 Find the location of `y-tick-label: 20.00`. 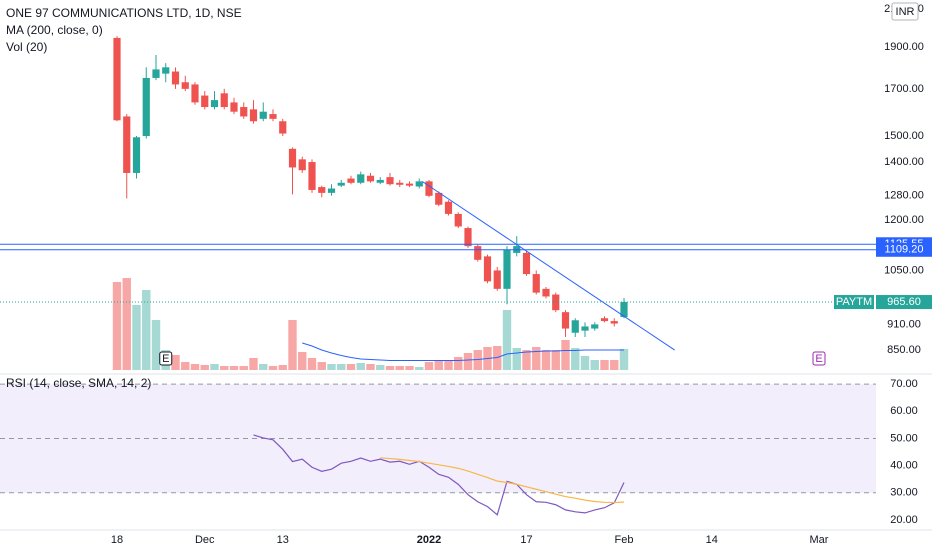

y-tick-label: 20.00 is located at coordinates (904, 520).